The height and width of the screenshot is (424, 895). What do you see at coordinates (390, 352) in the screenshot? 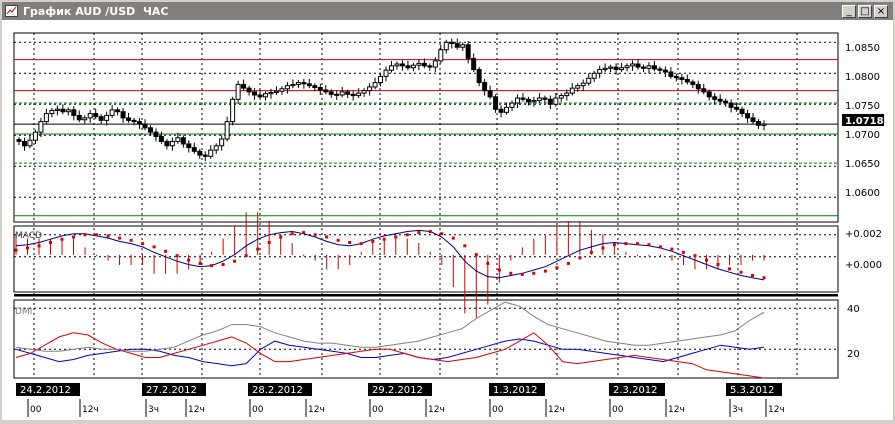
I see `di-plus-line` at bounding box center [390, 352].